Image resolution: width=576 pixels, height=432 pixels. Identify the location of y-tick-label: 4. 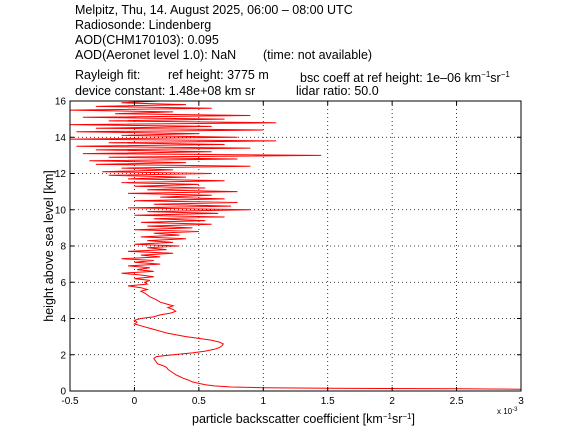
(63, 319).